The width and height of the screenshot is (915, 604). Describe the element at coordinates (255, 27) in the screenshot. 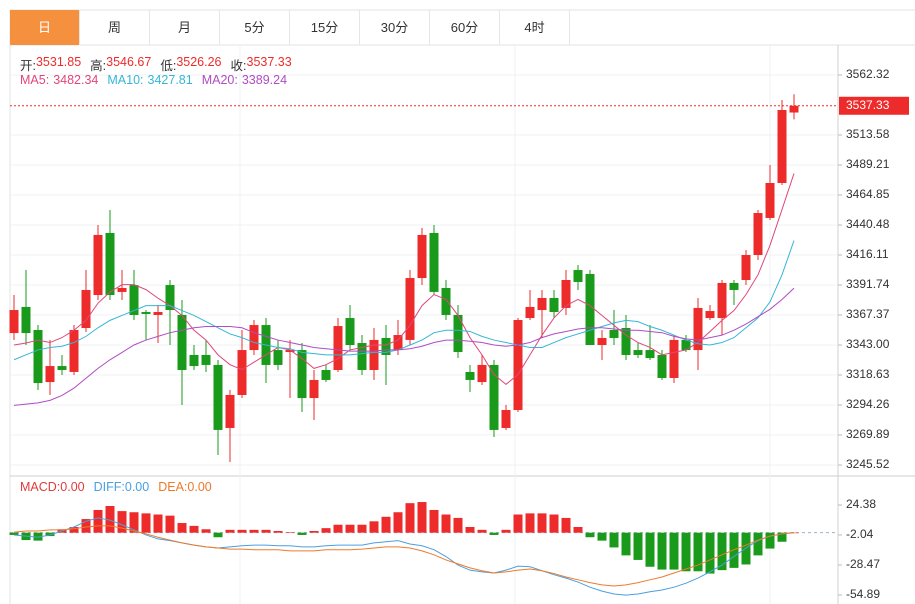

I see `tab: 5分` at that location.